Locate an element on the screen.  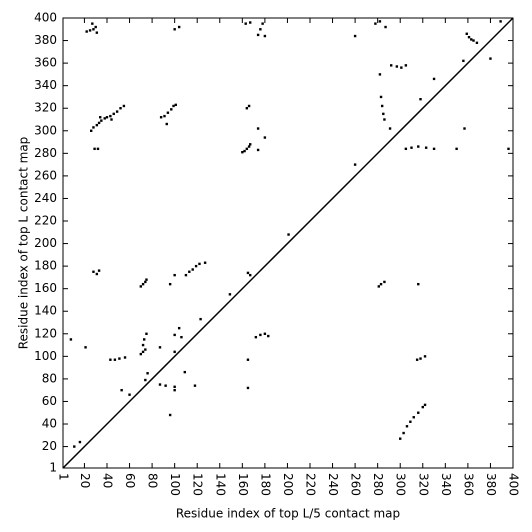
x-tick-label: 280 is located at coordinates (378, 484).